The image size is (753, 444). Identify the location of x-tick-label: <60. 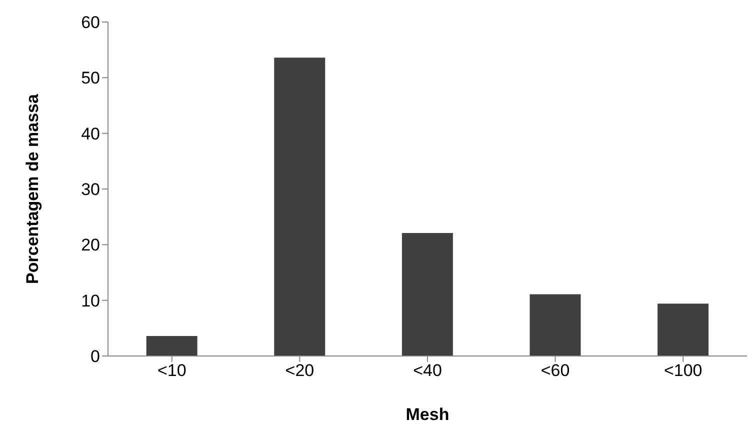
(555, 370).